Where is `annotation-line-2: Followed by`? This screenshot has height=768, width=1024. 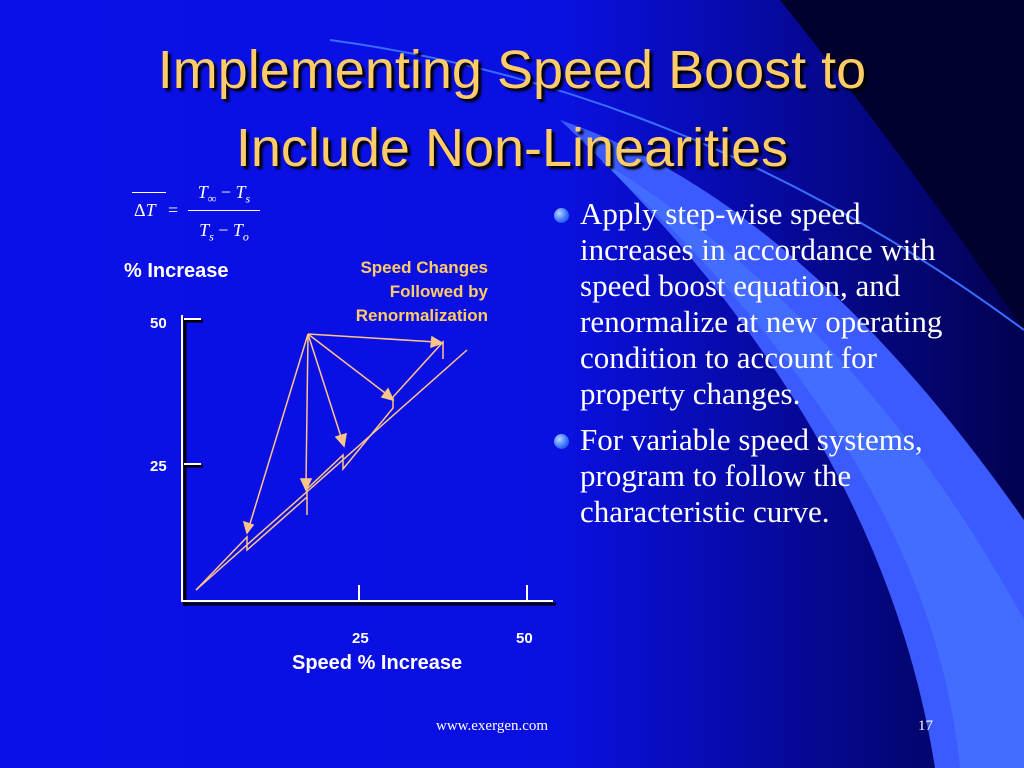
annotation-line-2: Followed by is located at coordinates (438, 291).